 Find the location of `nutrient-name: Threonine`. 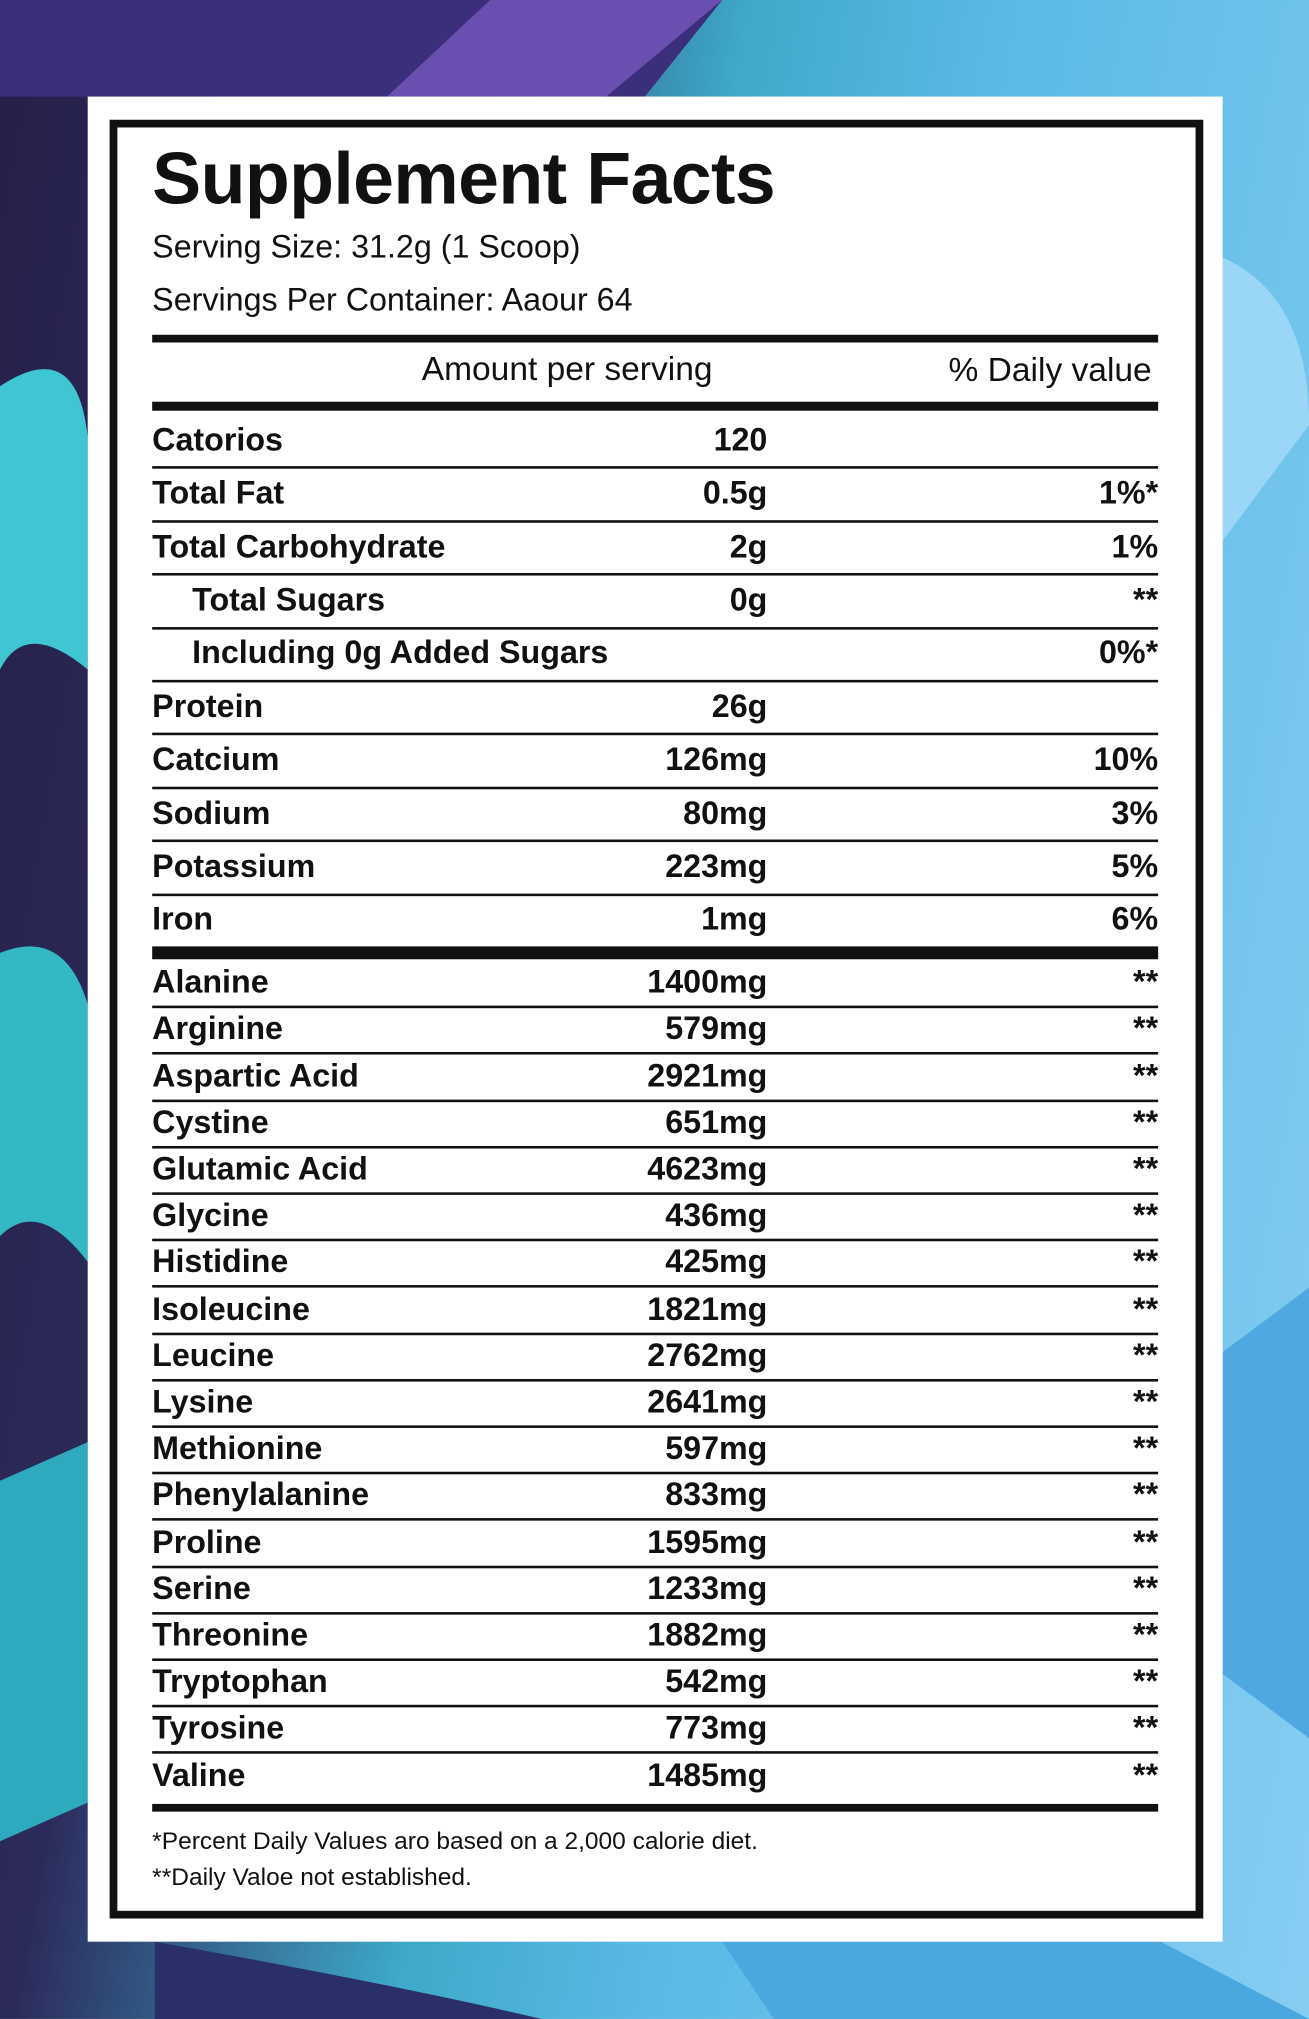

nutrient-name: Threonine is located at coordinates (230, 1635).